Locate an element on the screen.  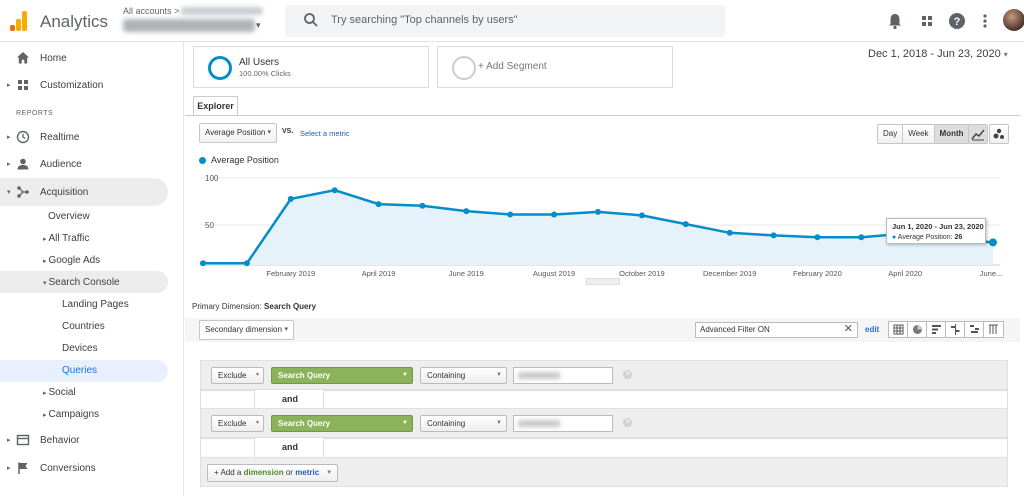
sidebar-item-google-ads: ▸ Google Ads is located at coordinates (71, 260).